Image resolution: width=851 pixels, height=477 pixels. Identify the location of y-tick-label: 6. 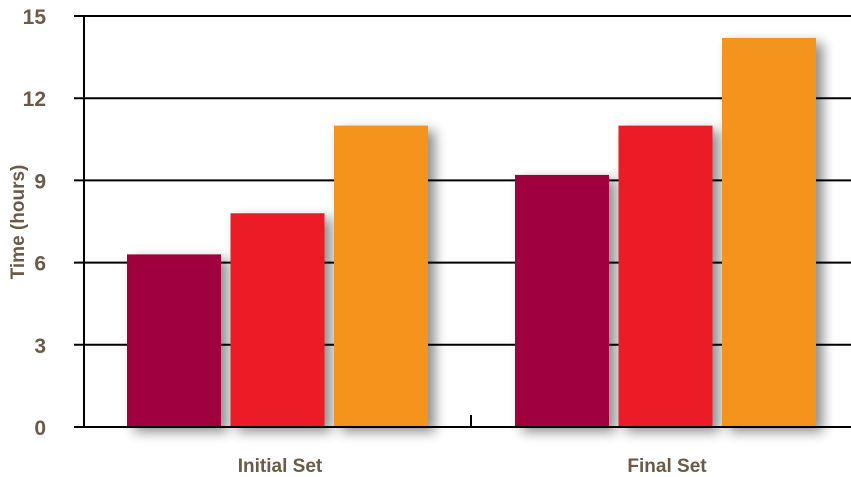
(40, 264).